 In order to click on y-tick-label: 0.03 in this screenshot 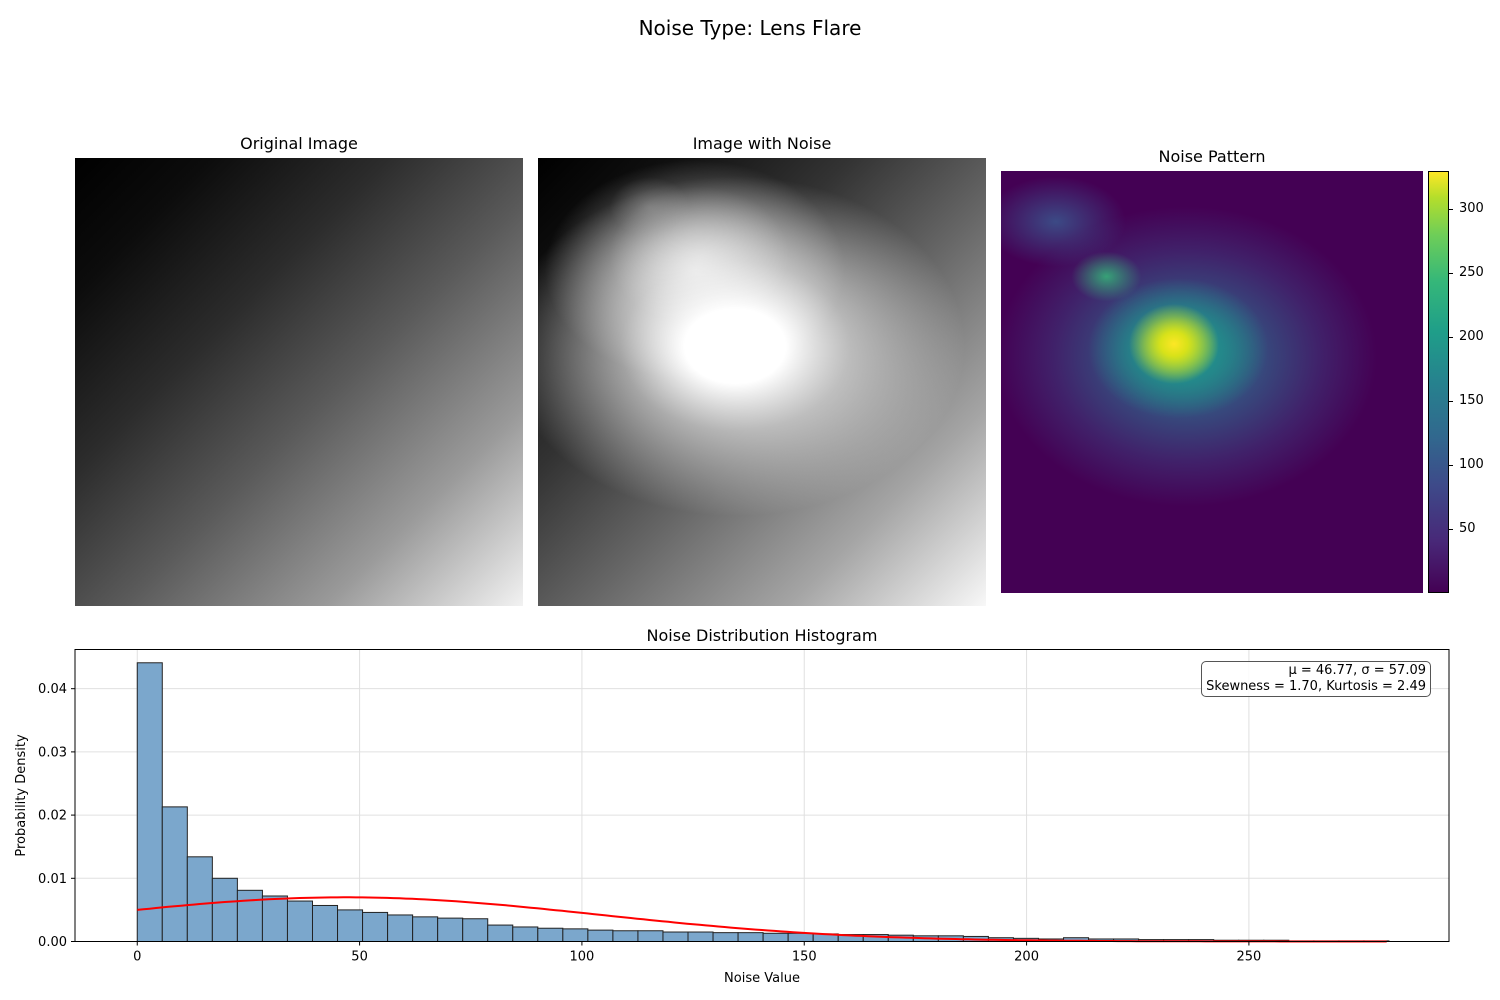, I will do `click(52, 752)`.